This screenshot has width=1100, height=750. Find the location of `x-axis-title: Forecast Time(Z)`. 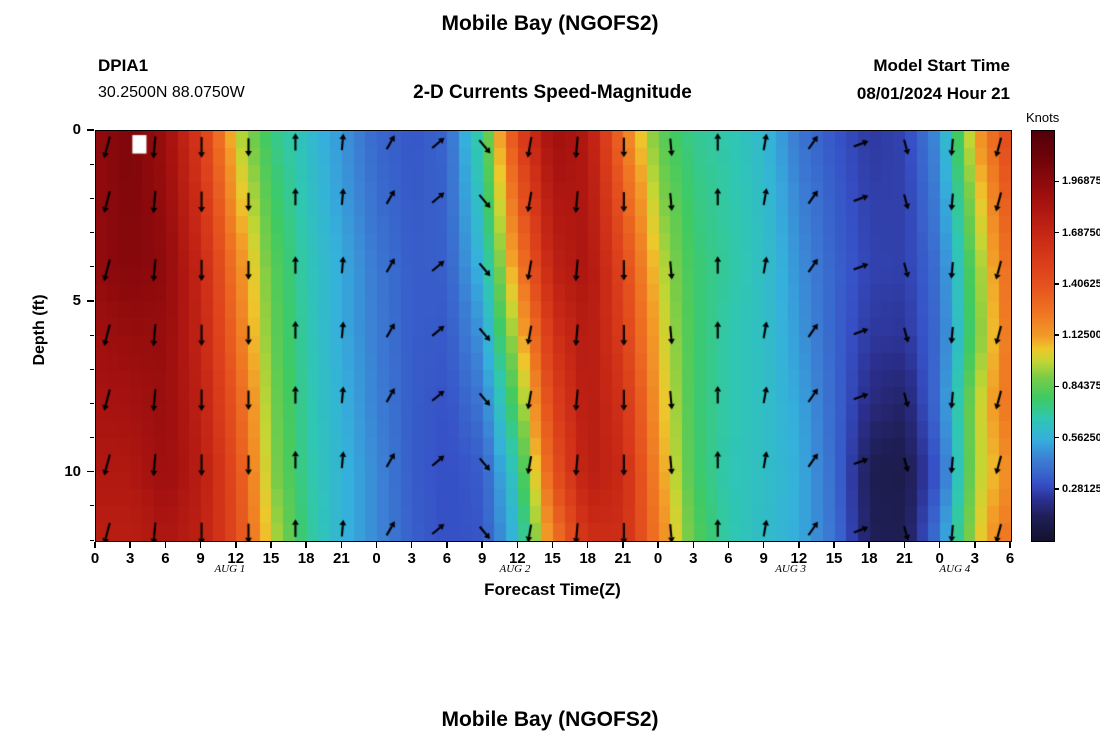

x-axis-title: Forecast Time(Z) is located at coordinates (552, 589).